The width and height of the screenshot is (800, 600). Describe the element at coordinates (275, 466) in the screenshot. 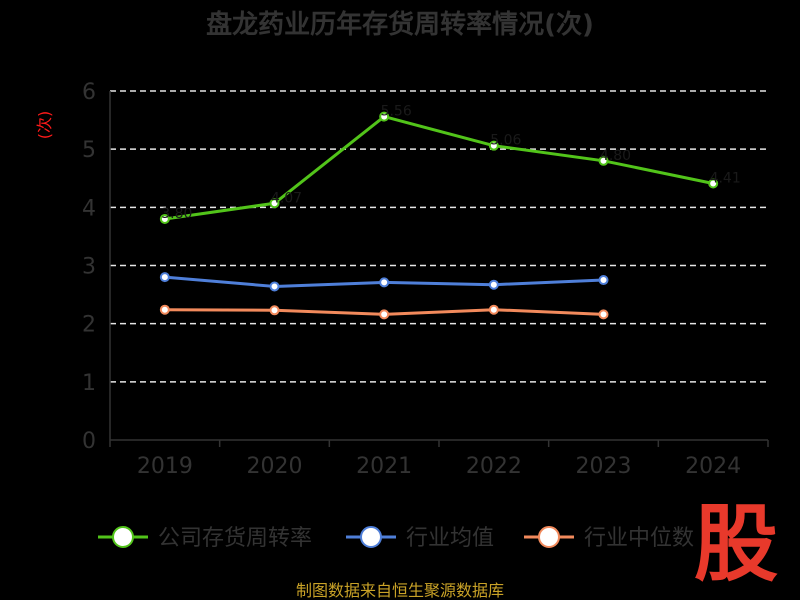

I see `x-tick-label: 2020` at that location.